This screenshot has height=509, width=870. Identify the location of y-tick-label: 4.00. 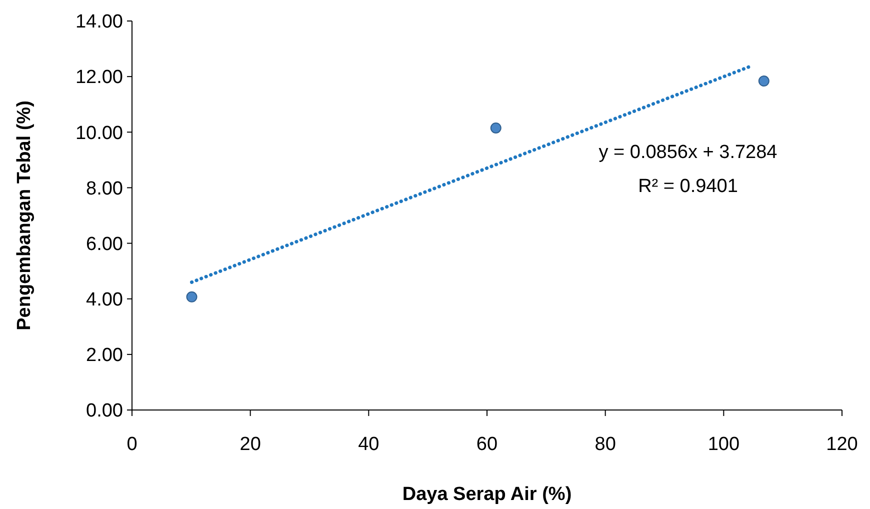
(104, 300).